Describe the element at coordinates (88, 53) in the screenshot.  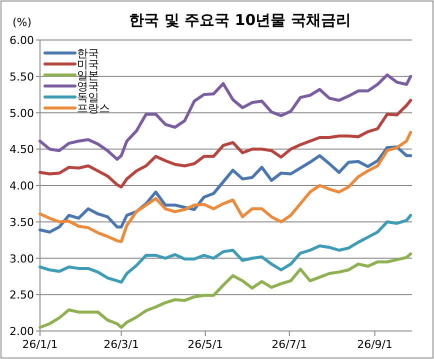
I see `legend-label: 한국` at that location.